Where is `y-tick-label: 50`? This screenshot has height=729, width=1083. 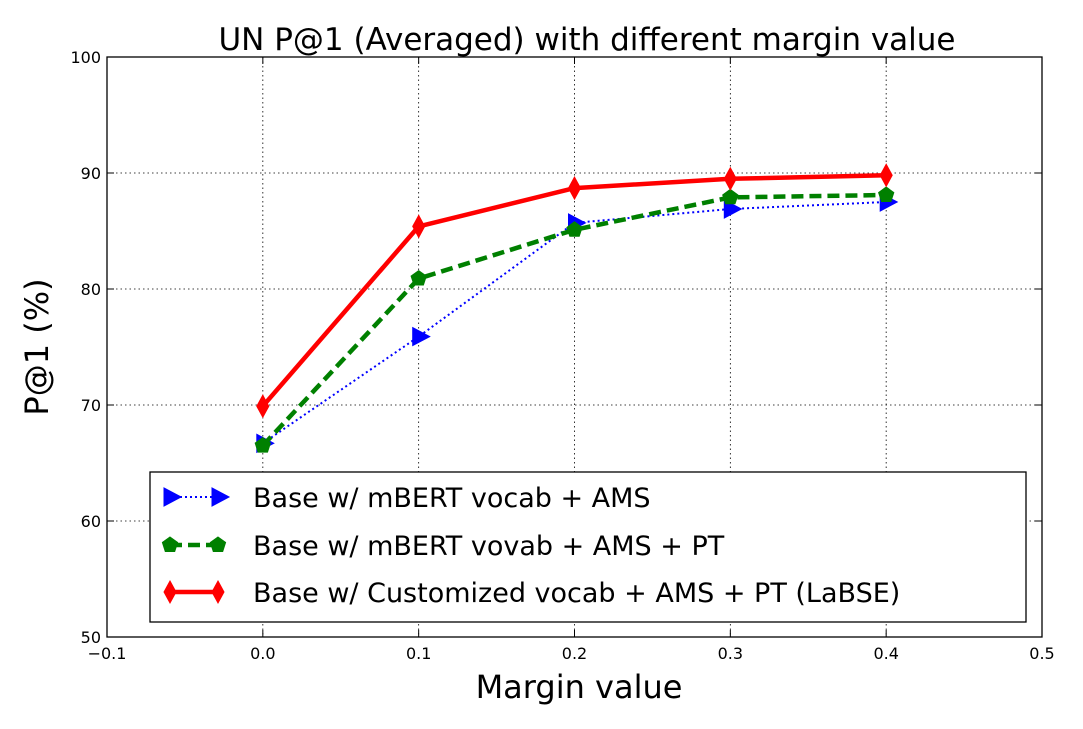 y-tick-label: 50 is located at coordinates (91, 637).